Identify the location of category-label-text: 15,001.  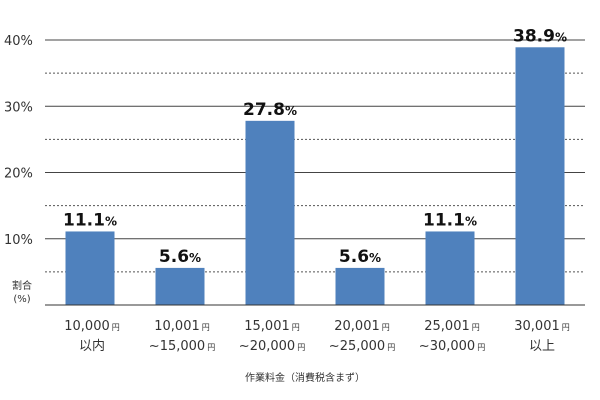
(267, 326).